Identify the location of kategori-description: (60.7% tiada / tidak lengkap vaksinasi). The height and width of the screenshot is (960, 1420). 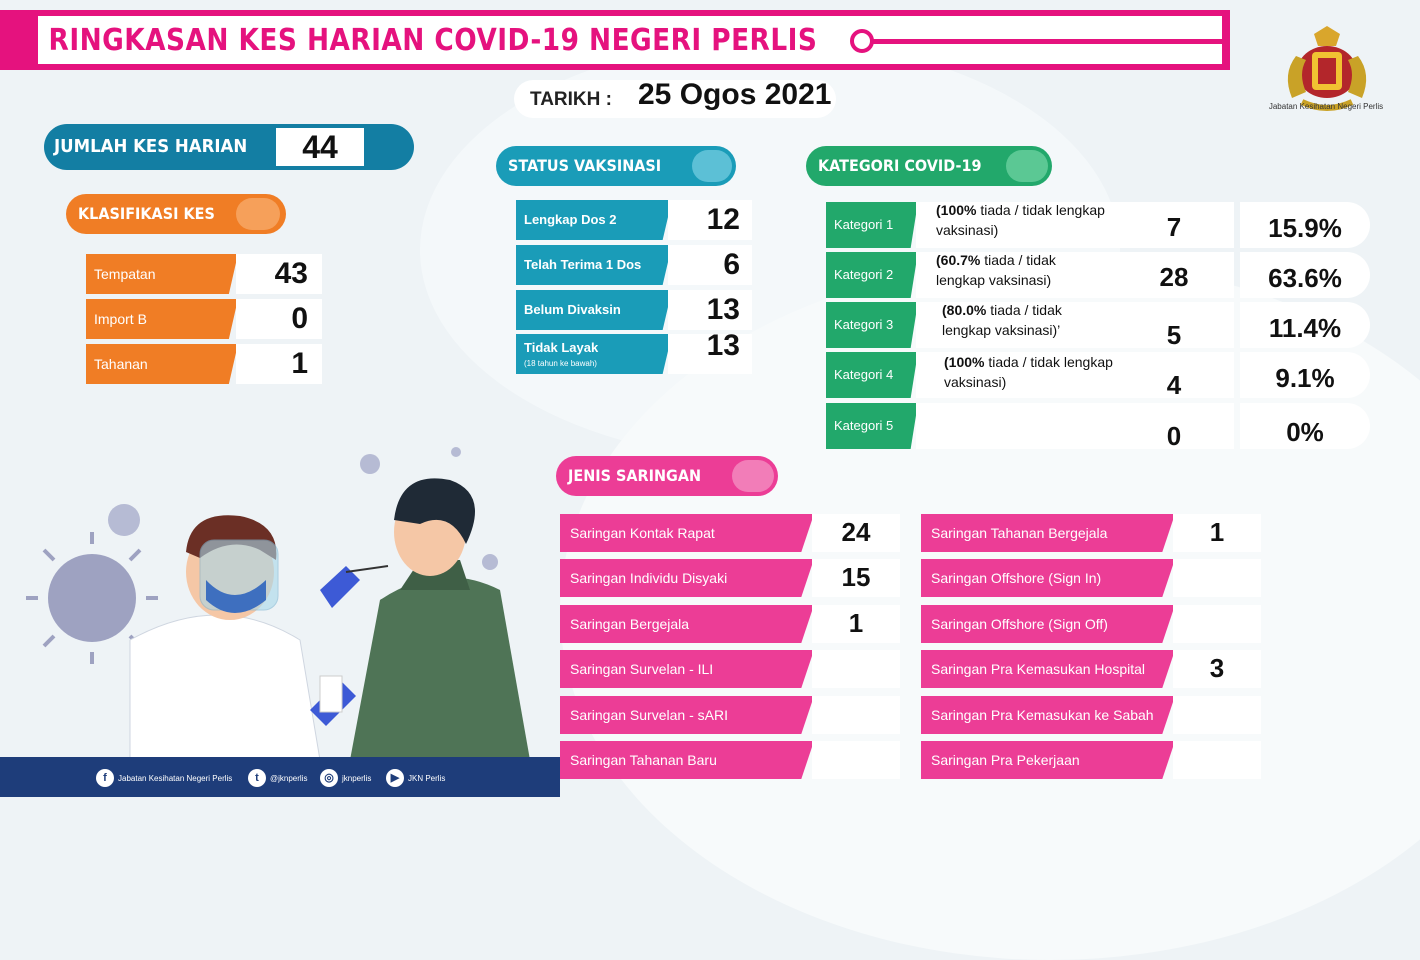
(996, 270).